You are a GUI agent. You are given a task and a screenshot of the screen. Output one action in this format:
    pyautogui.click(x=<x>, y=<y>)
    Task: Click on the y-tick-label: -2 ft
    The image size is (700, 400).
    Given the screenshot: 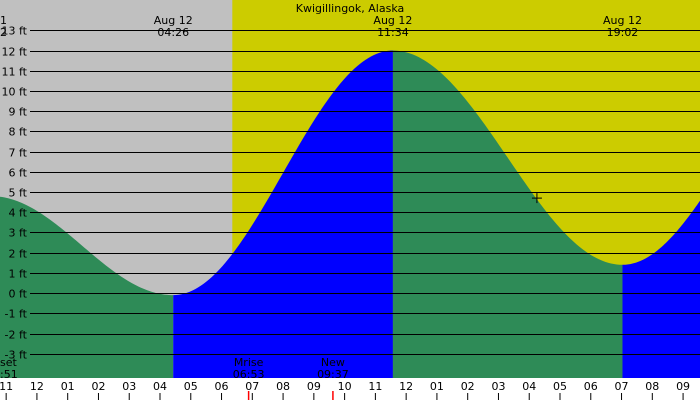 What is the action you would take?
    pyautogui.click(x=16, y=335)
    